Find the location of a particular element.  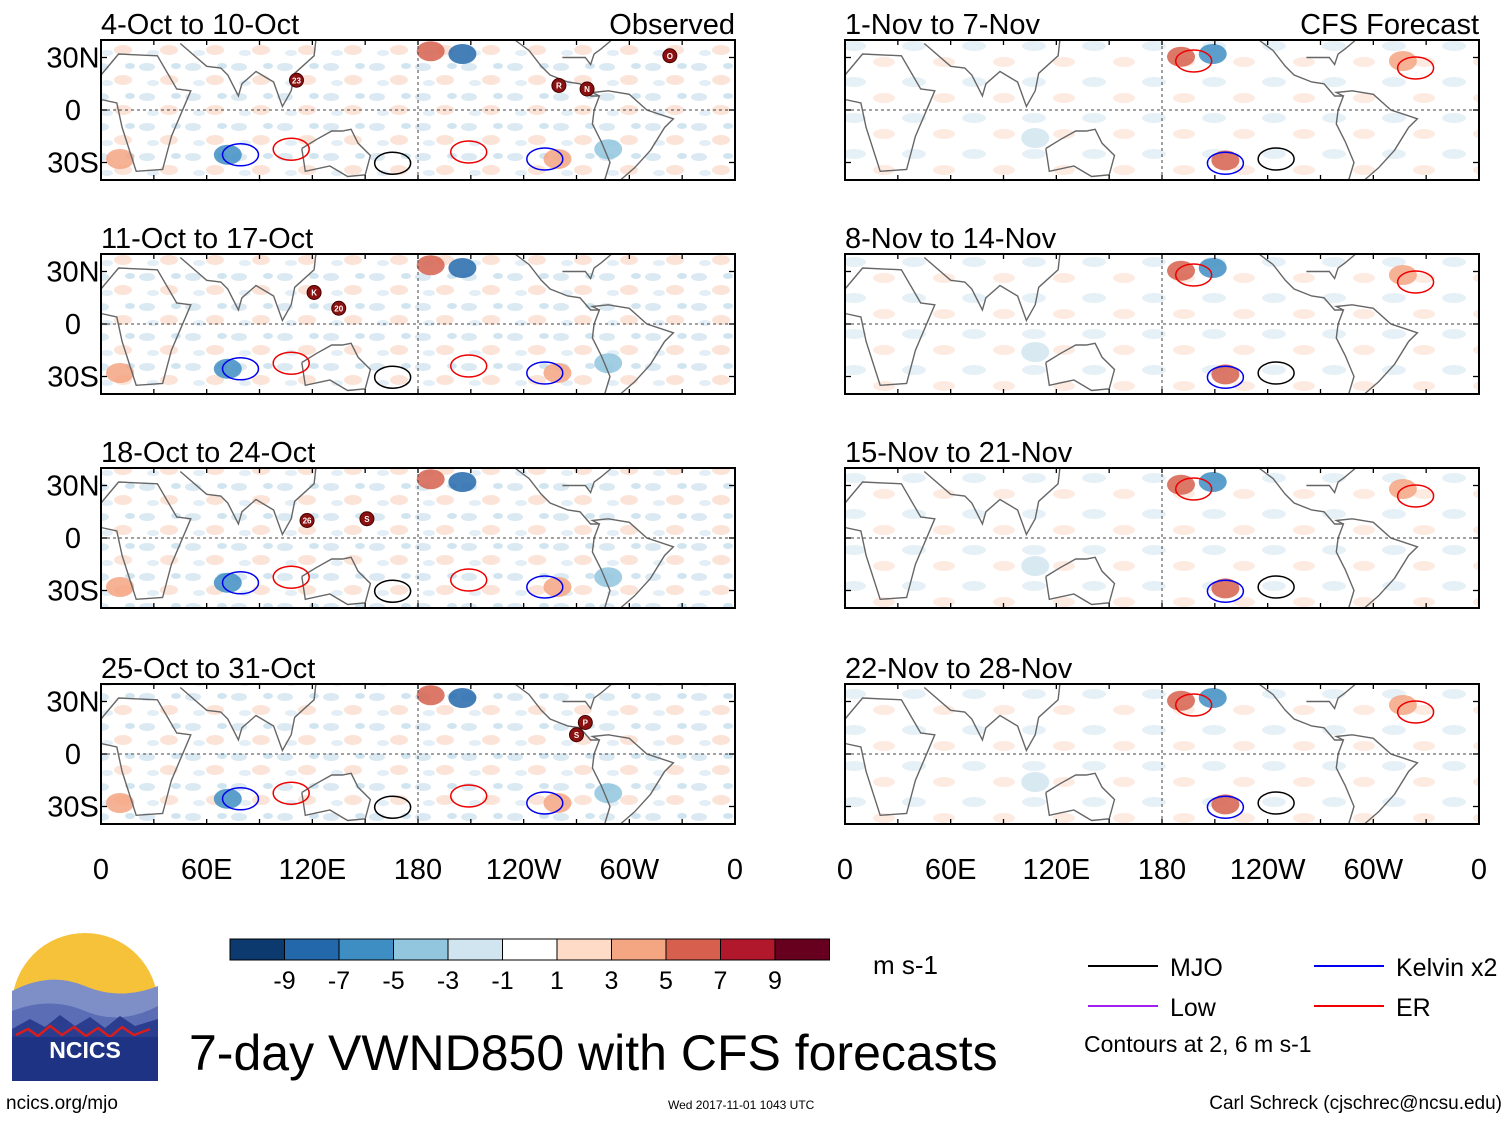

figure-title: 7-day VWND850 with CFS forecasts is located at coordinates (593, 1053).